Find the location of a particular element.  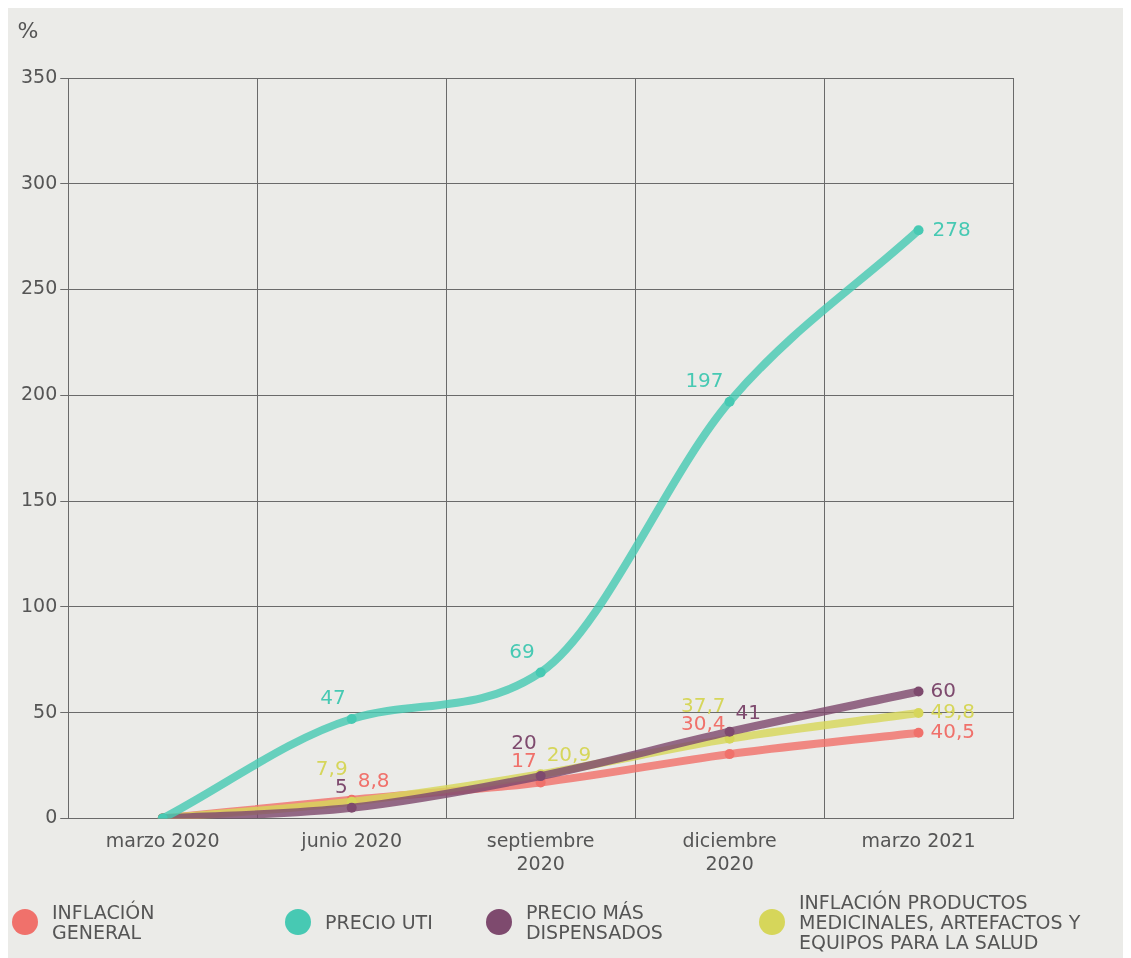

y-axis-title: % is located at coordinates (28, 30).